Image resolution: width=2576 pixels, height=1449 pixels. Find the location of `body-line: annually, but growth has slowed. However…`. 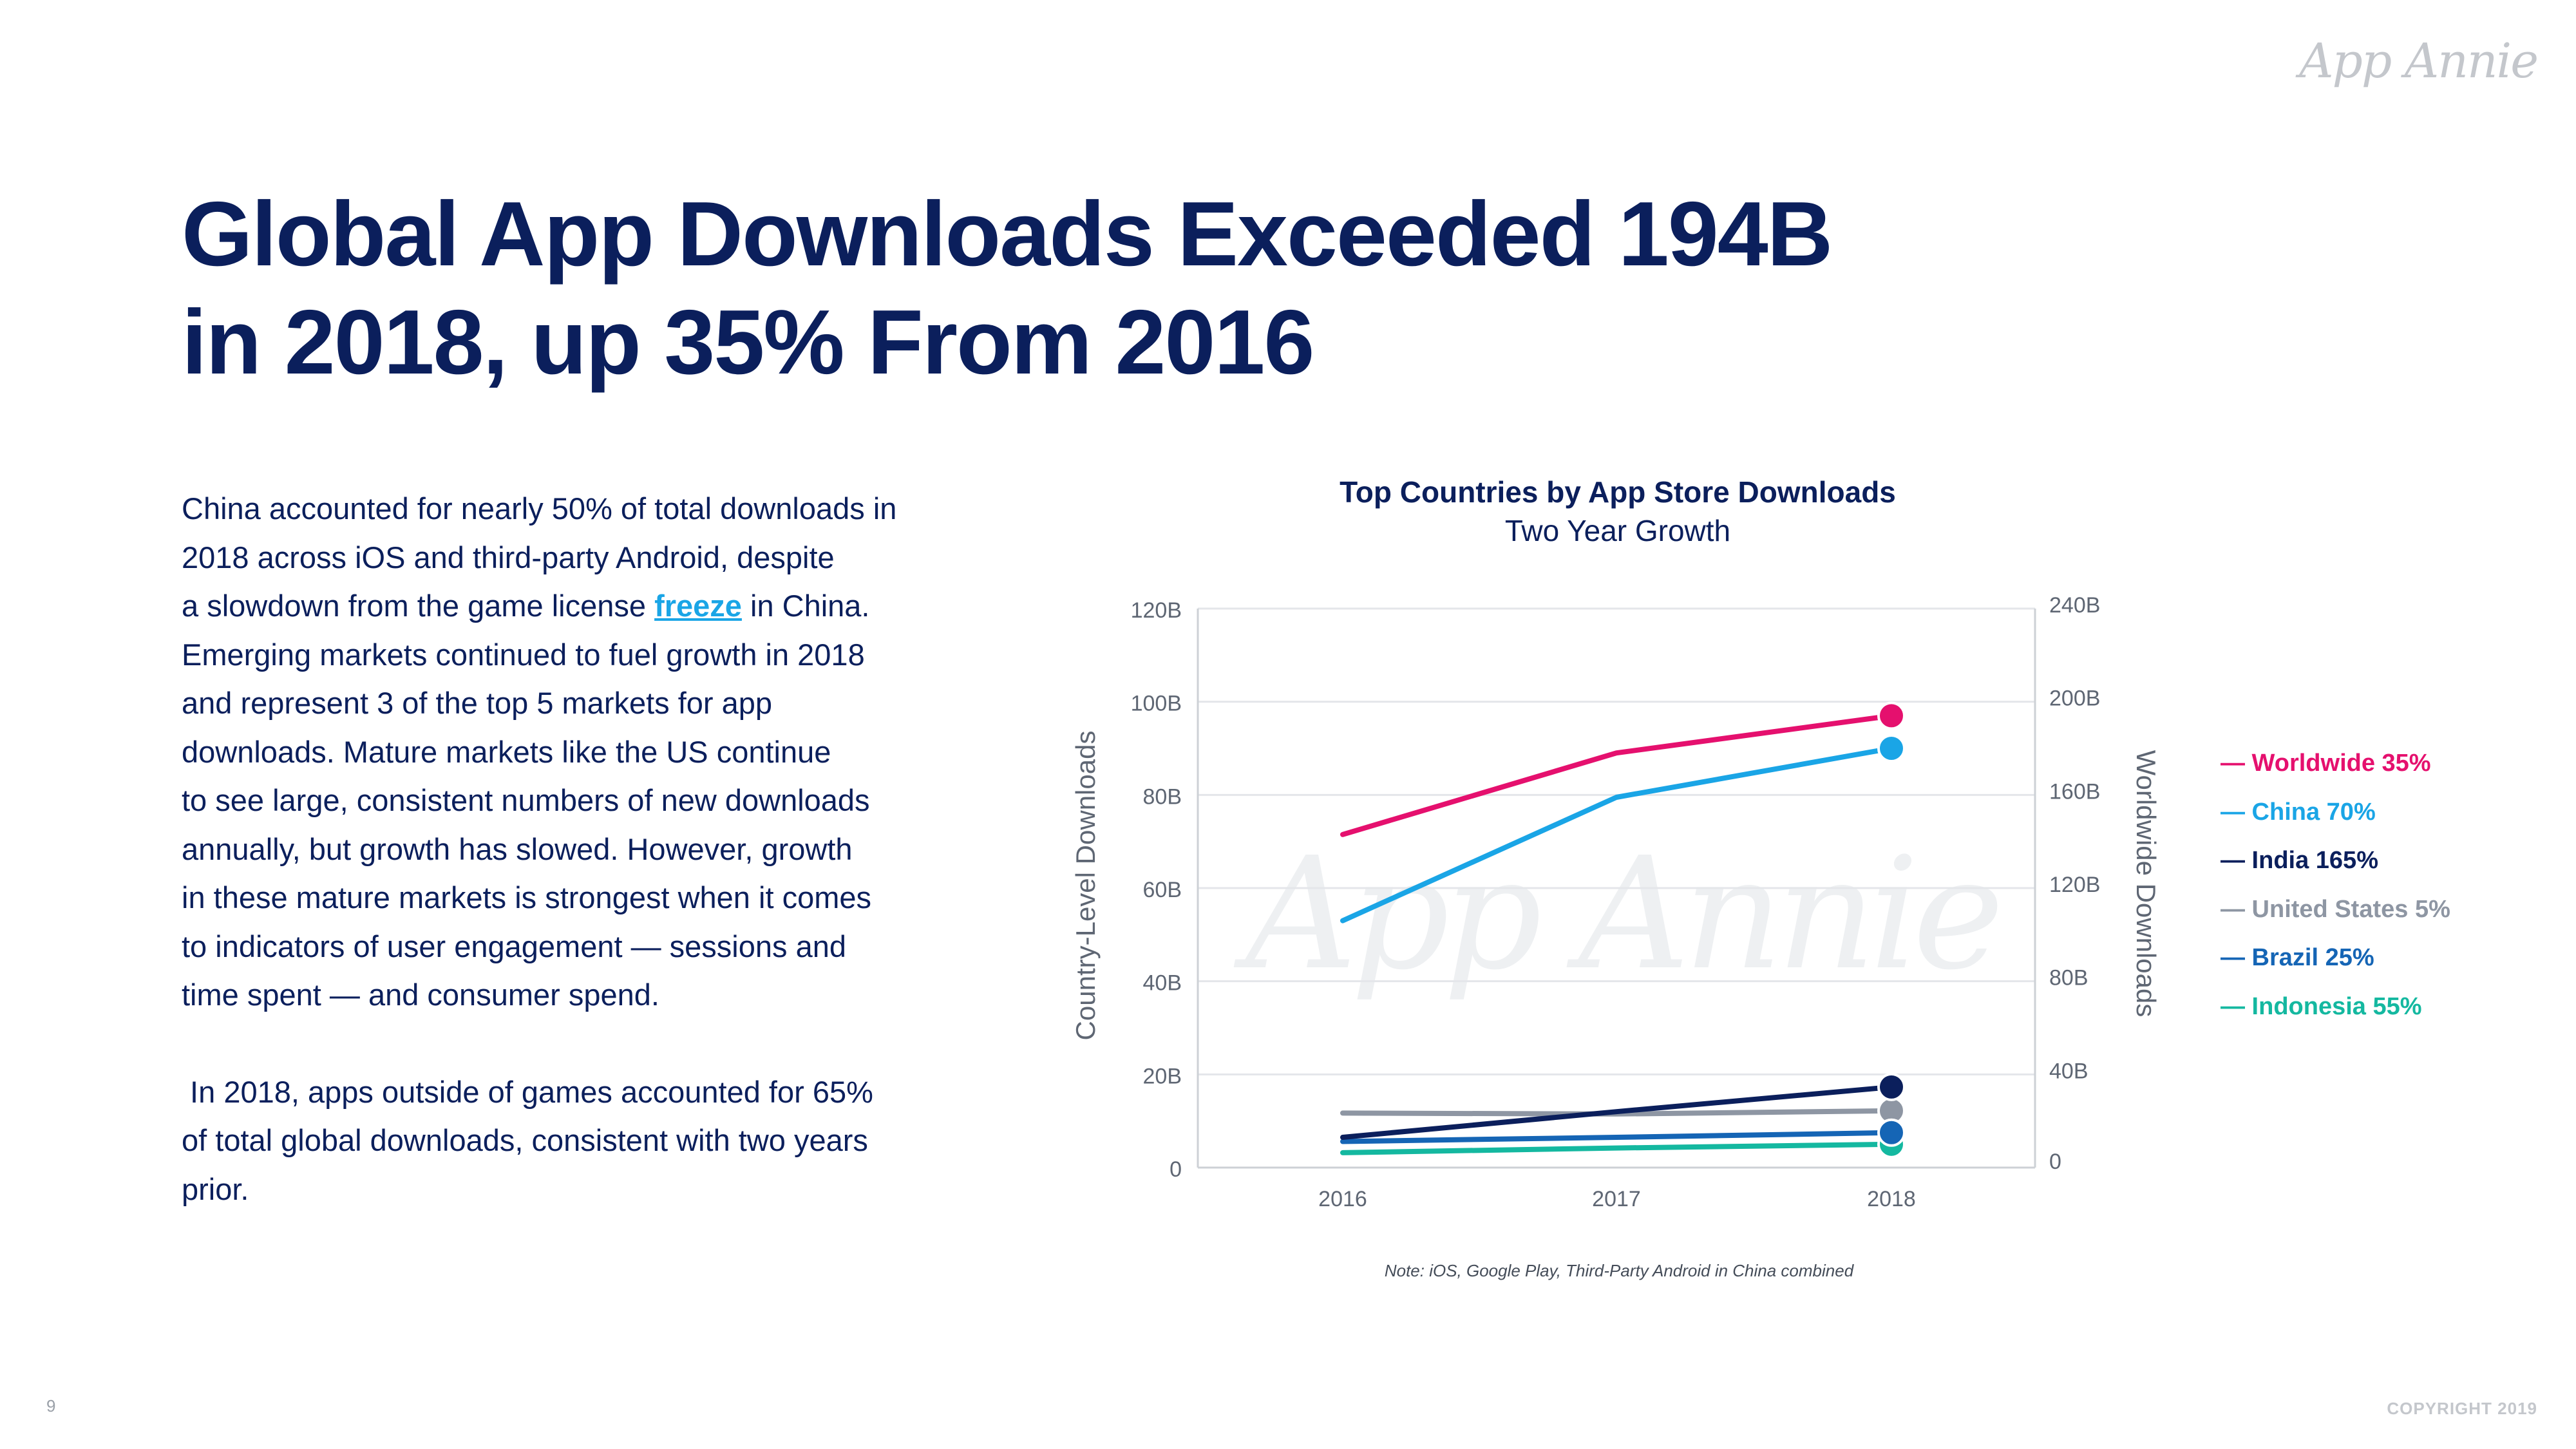

body-line: annually, but growth has slowed. However… is located at coordinates (517, 848).